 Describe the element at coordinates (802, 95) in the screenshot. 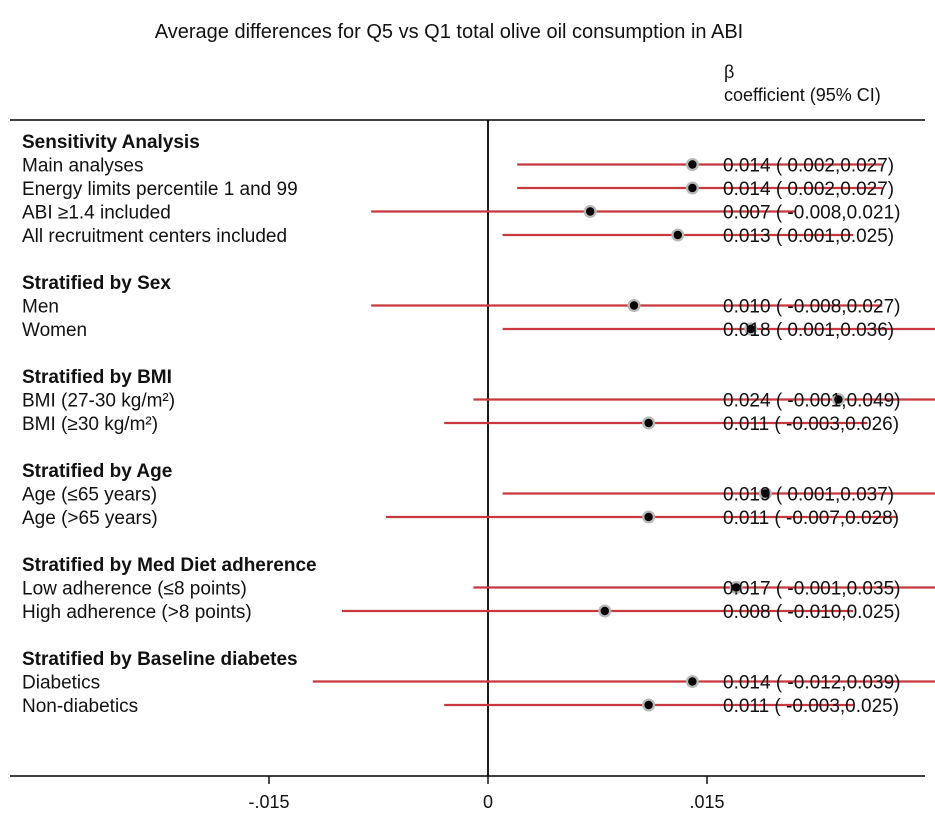

I see `ci-column-header: coefficient (95% CI)` at that location.